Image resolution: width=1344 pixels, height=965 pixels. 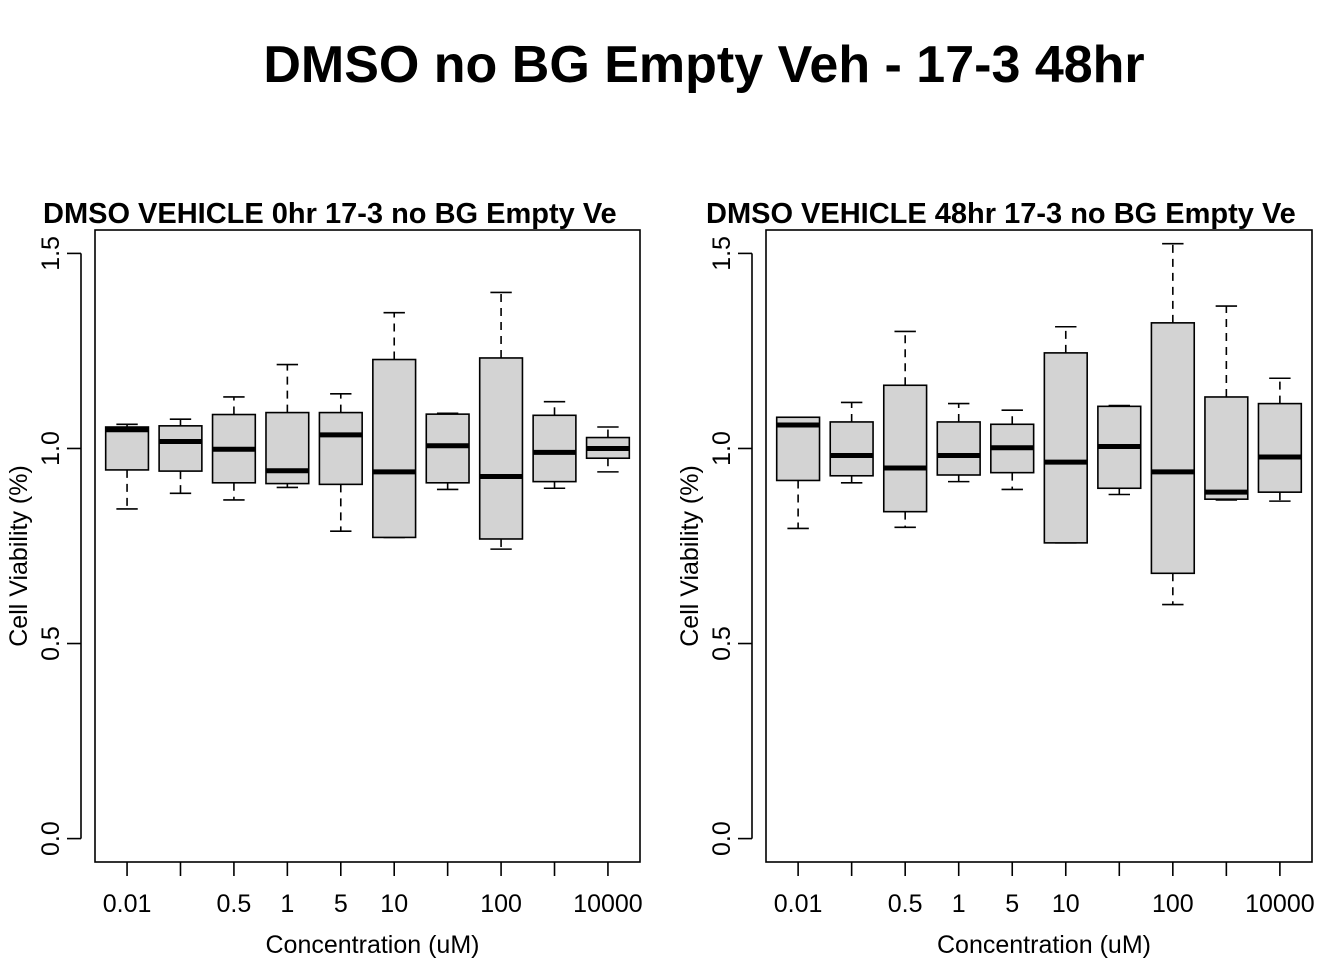 I want to click on panel-title: DMSO VEHICLE 0hr 17-3 no BG Empty Ve, so click(x=330, y=214).